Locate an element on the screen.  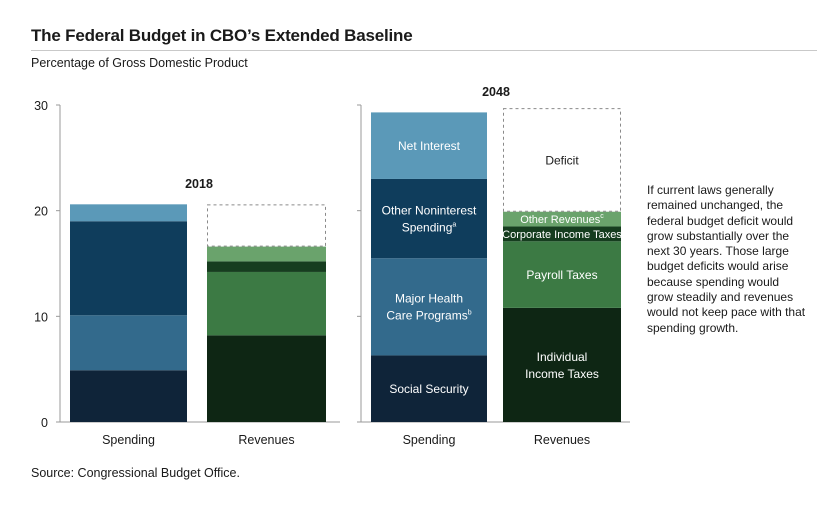
year-label: 2018 is located at coordinates (199, 184).